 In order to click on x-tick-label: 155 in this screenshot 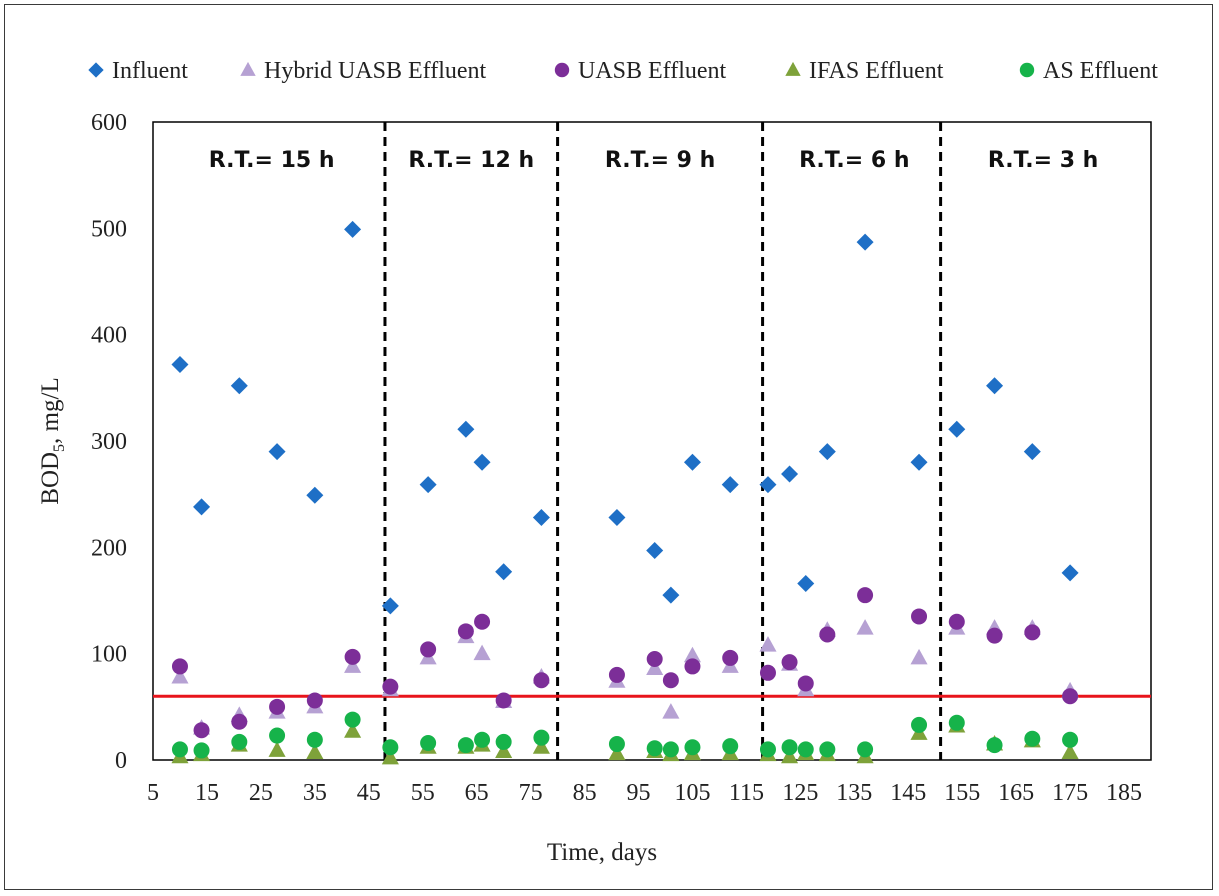, I will do `click(962, 793)`.